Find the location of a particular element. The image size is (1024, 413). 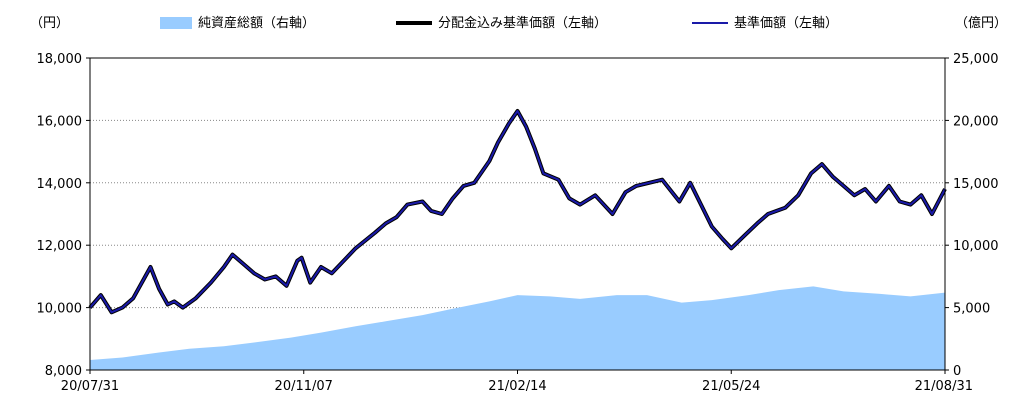

legend: 純資産総額（右軸） 分配金込み基準価額（左軸） 基準価額（左軸） is located at coordinates (499, 23).